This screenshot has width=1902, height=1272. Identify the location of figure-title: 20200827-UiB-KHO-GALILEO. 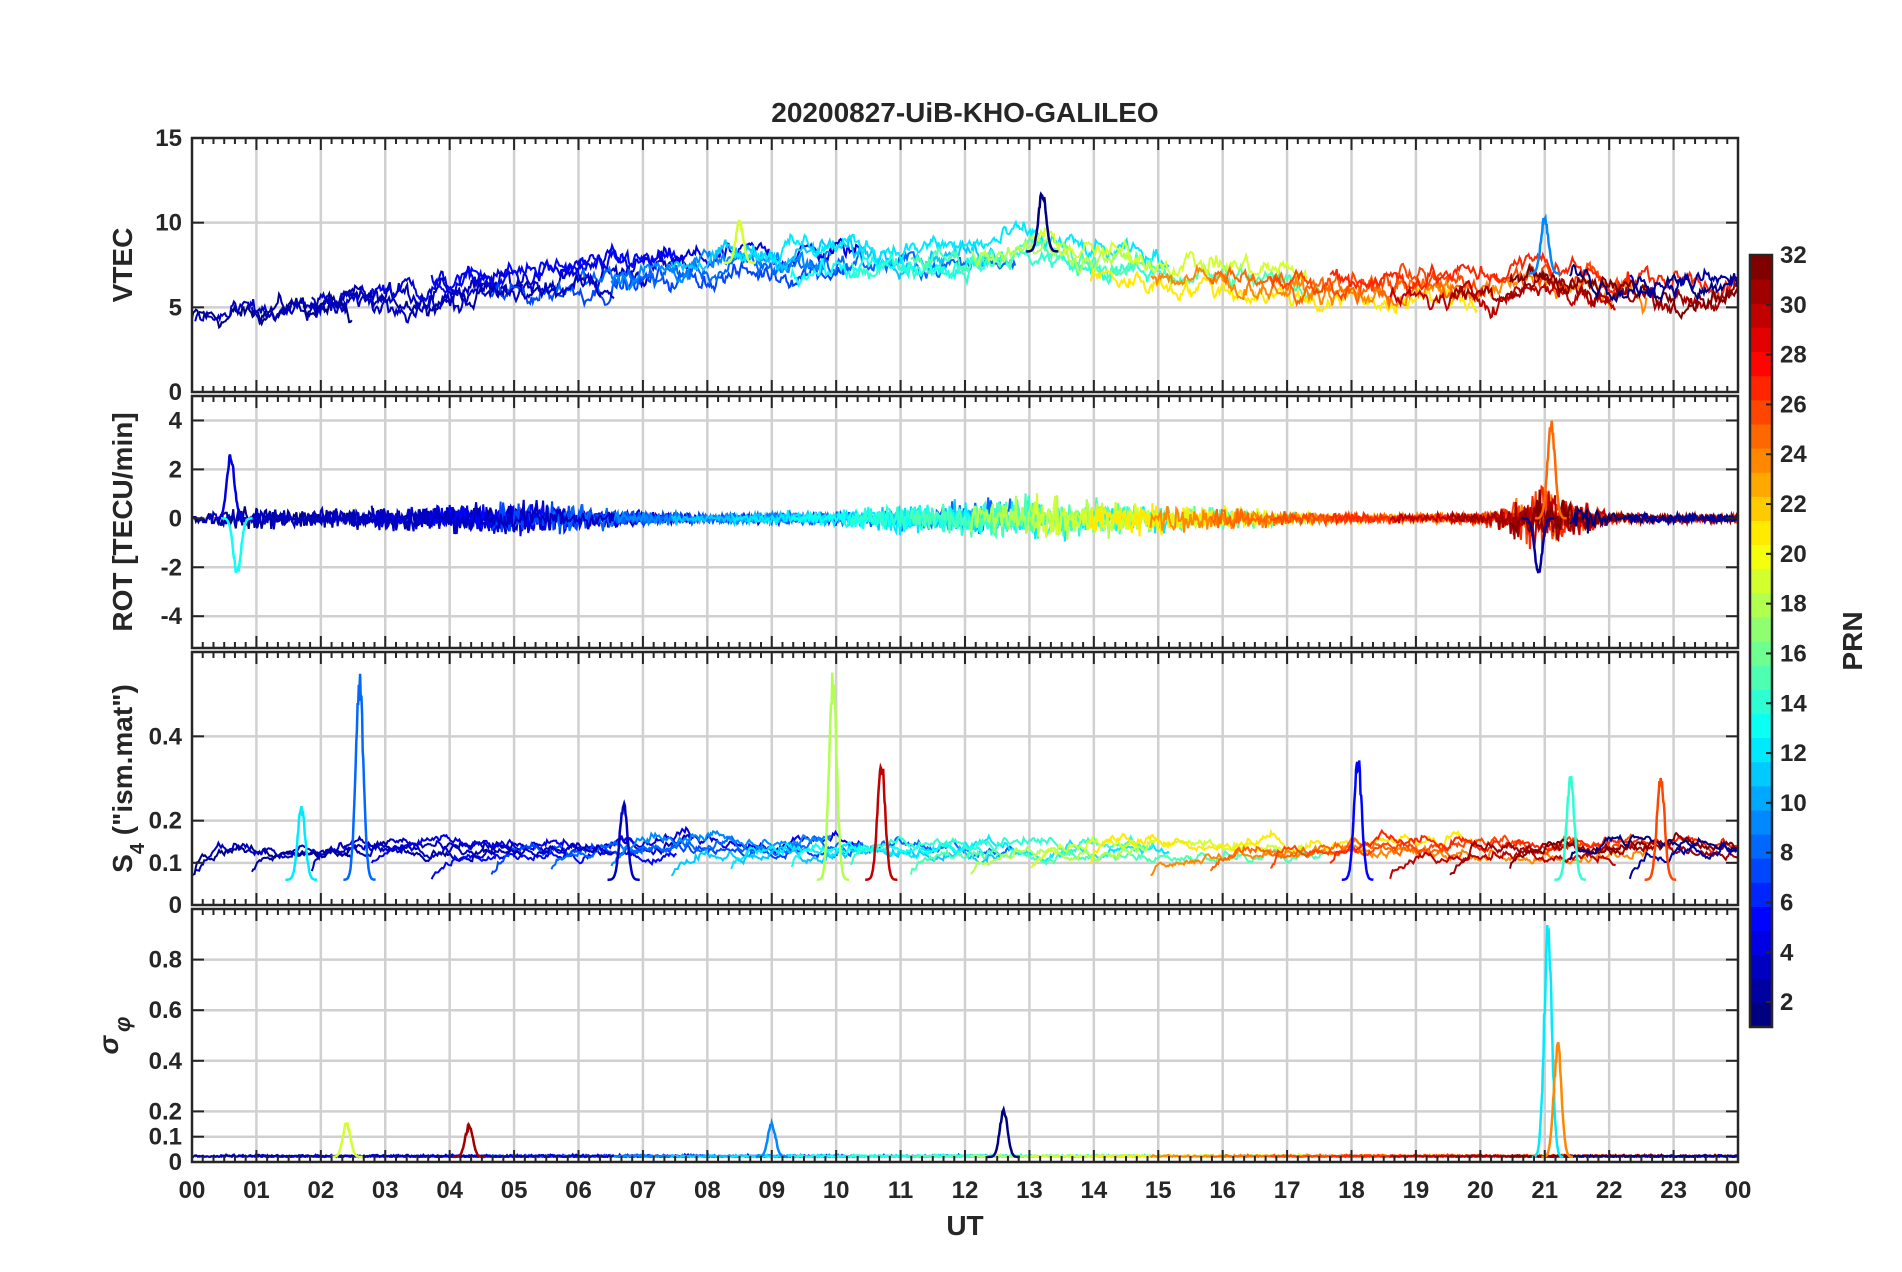
(964, 112).